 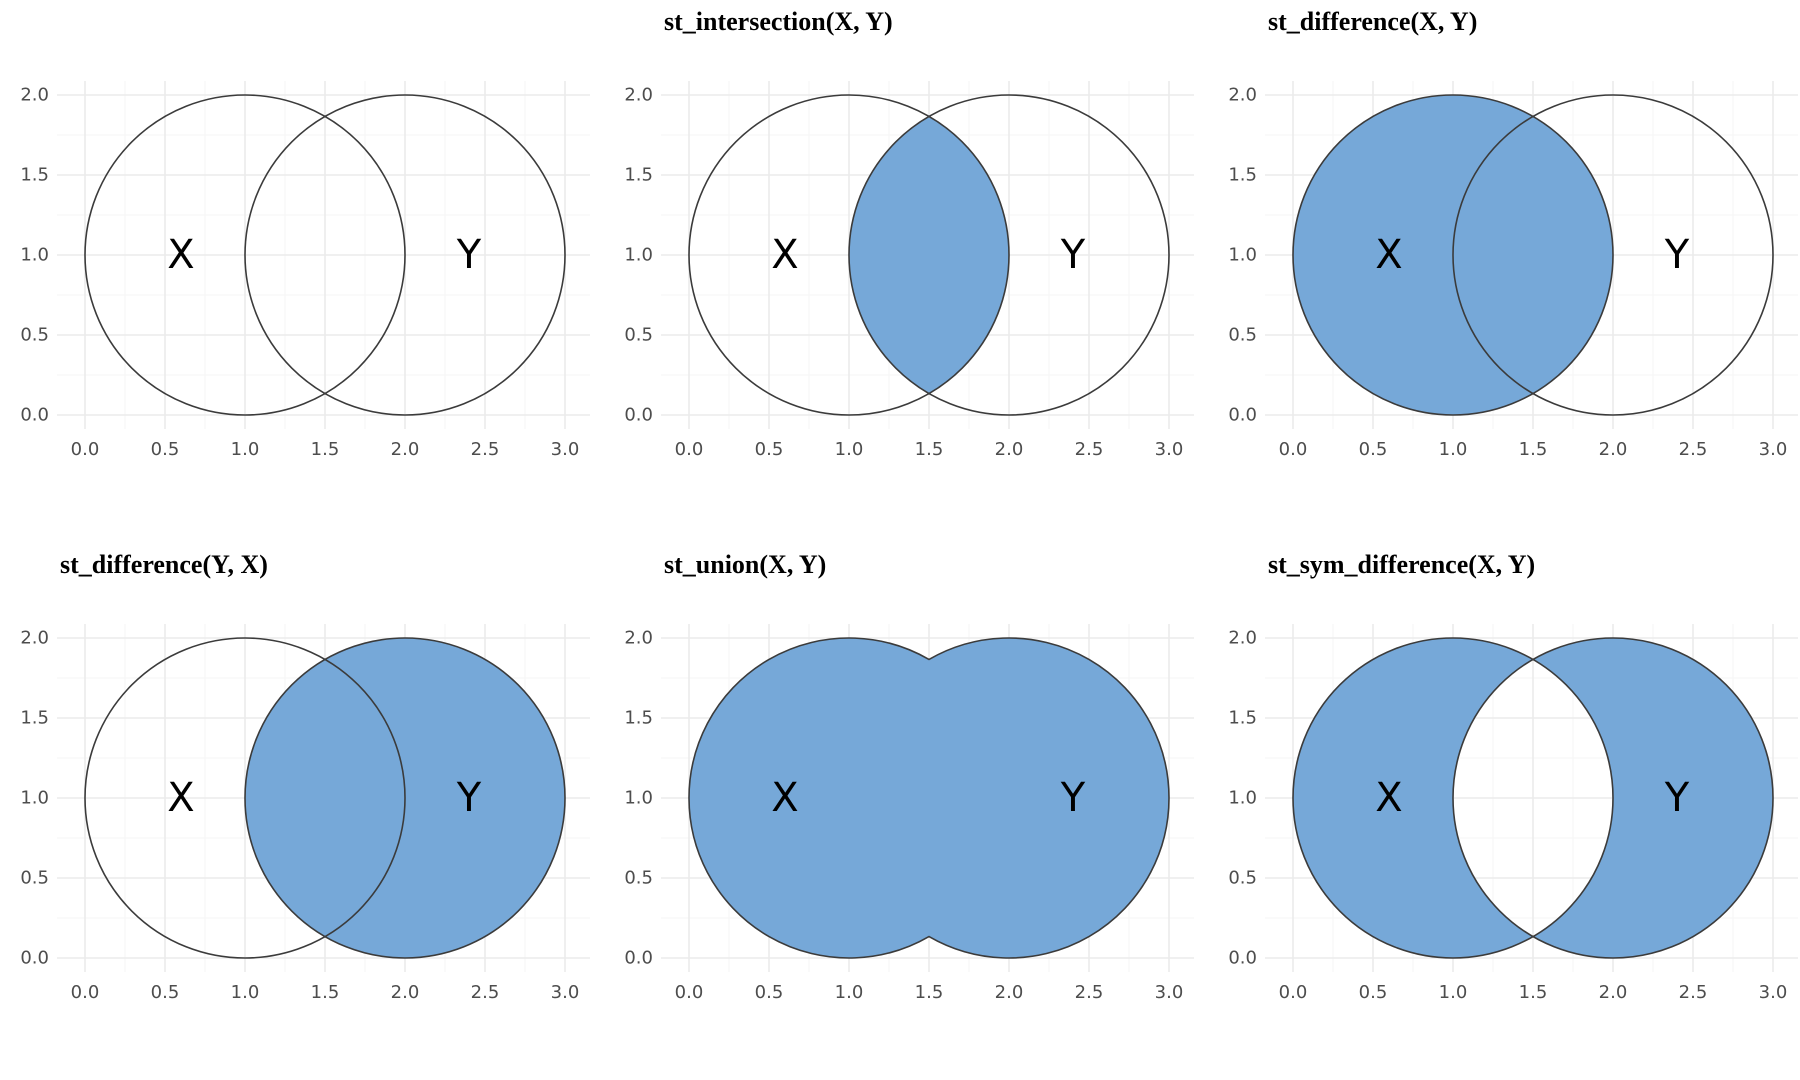 I want to click on panel-title: st_union(X, Y), so click(x=745, y=564).